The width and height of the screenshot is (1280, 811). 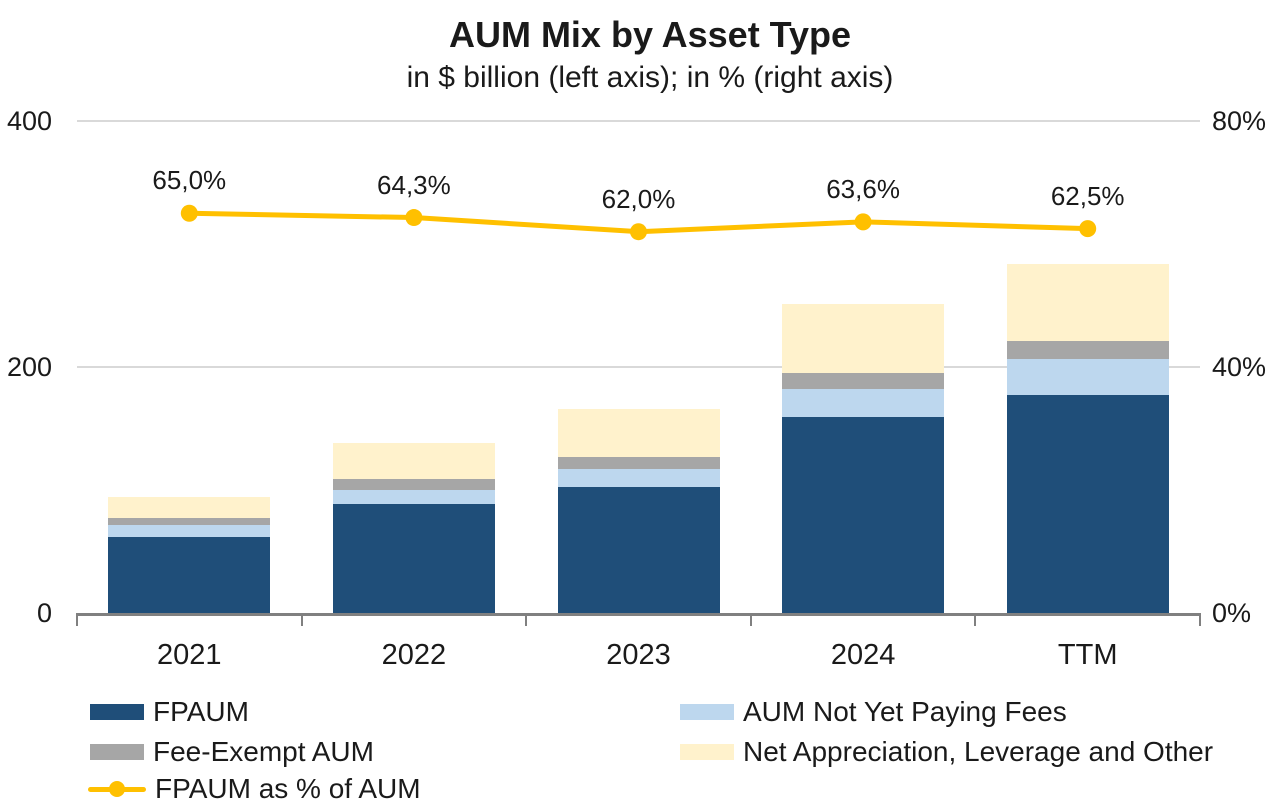 What do you see at coordinates (1087, 350) in the screenshot?
I see `bar-TTM-fee-exempt-aum` at bounding box center [1087, 350].